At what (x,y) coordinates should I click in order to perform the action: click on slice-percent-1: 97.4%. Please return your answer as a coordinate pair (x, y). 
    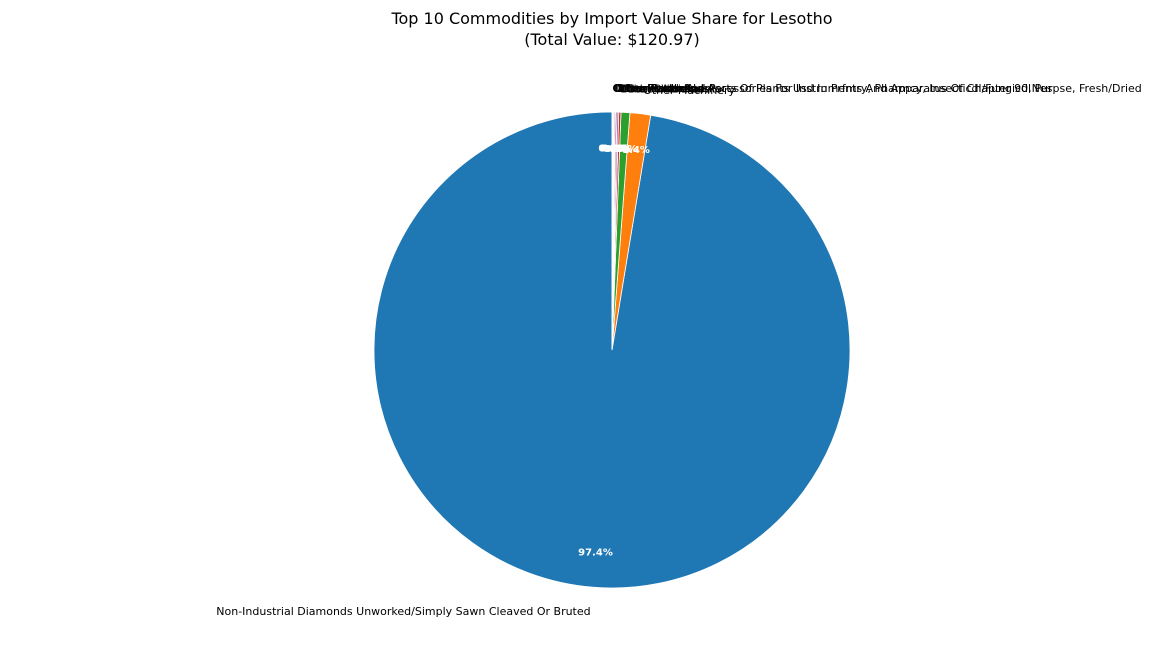
    Looking at the image, I should click on (595, 553).